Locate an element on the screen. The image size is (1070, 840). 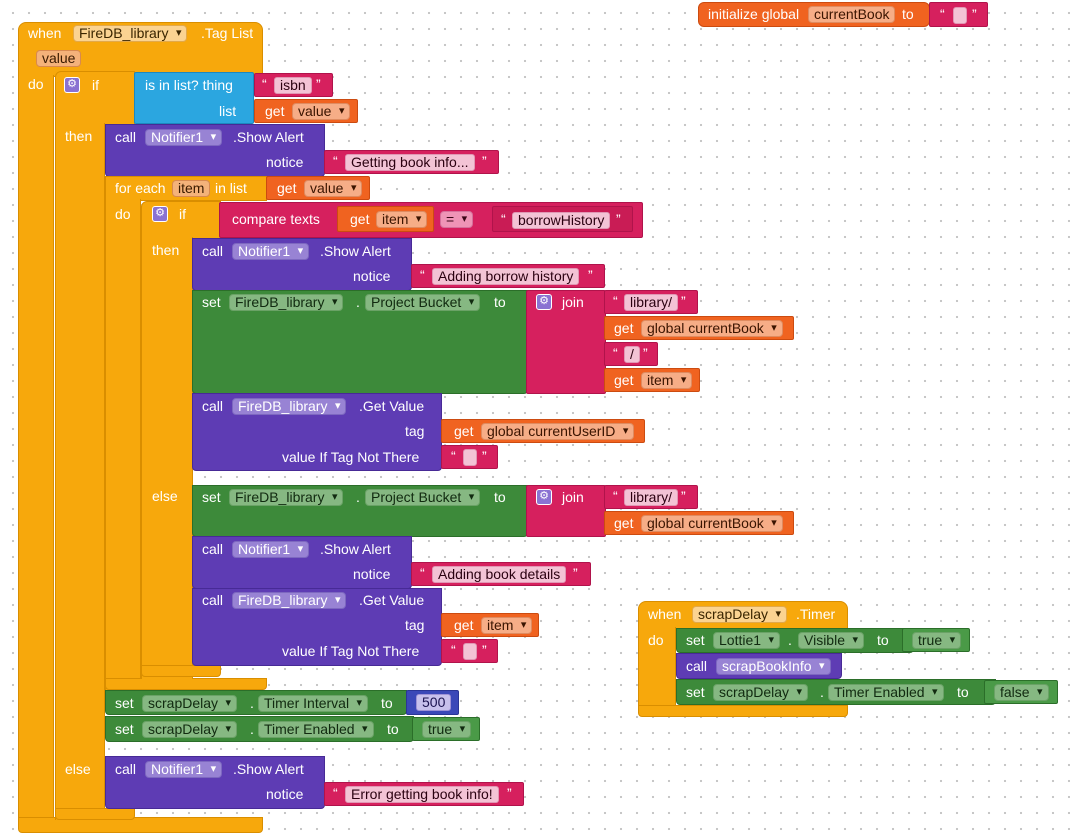
if-block-2-footer is located at coordinates (181, 671).